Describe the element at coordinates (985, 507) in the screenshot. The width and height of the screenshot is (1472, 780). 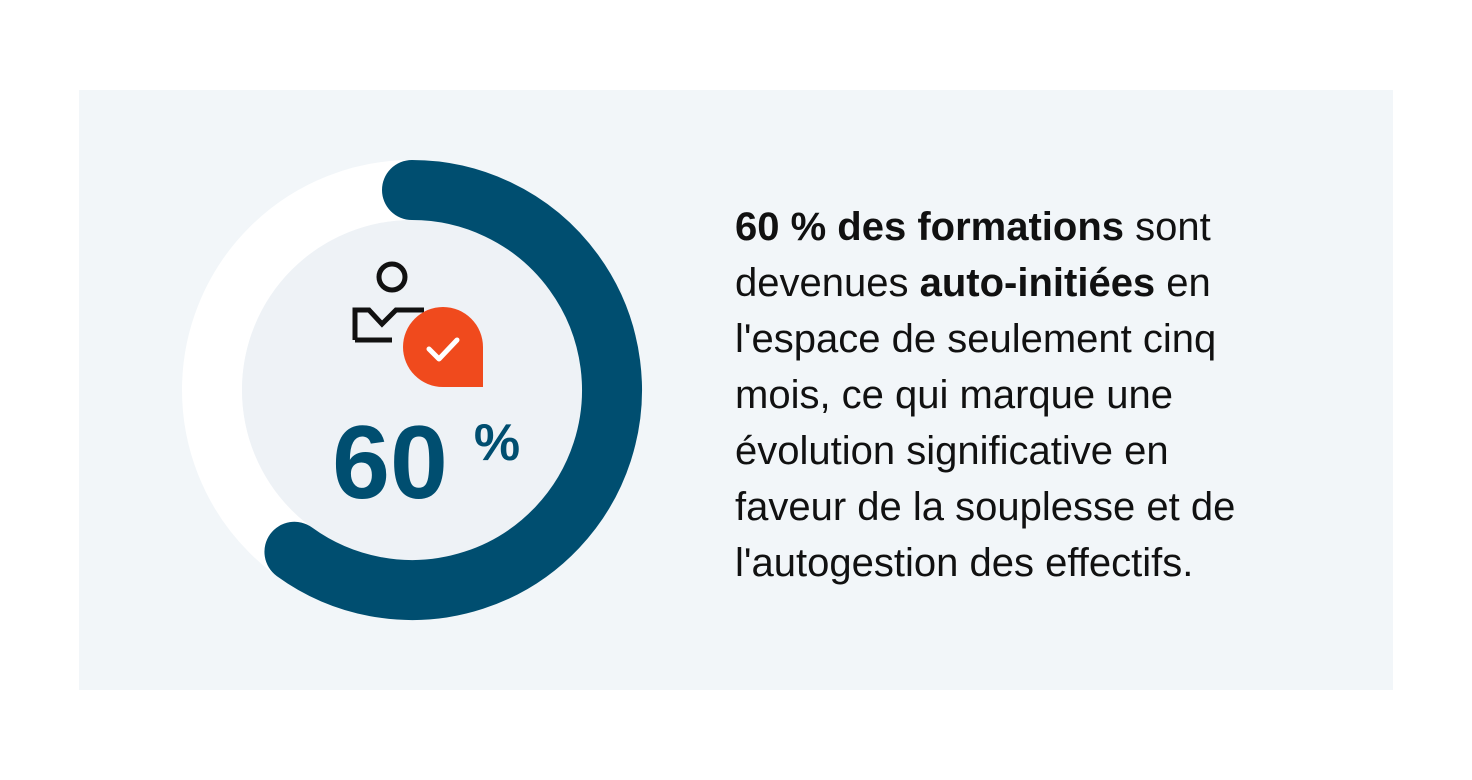
I see `text-run: faveur de la souplesse et de` at that location.